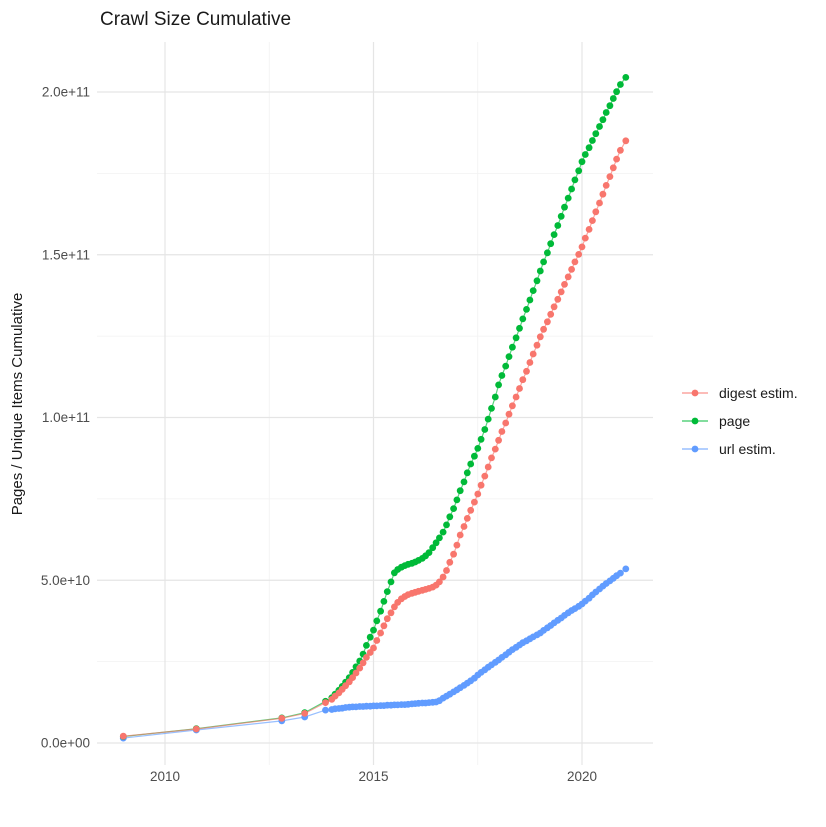 This screenshot has height=827, width=826. Describe the element at coordinates (195, 19) in the screenshot. I see `chart-title: Crawl Size Cumulative` at that location.